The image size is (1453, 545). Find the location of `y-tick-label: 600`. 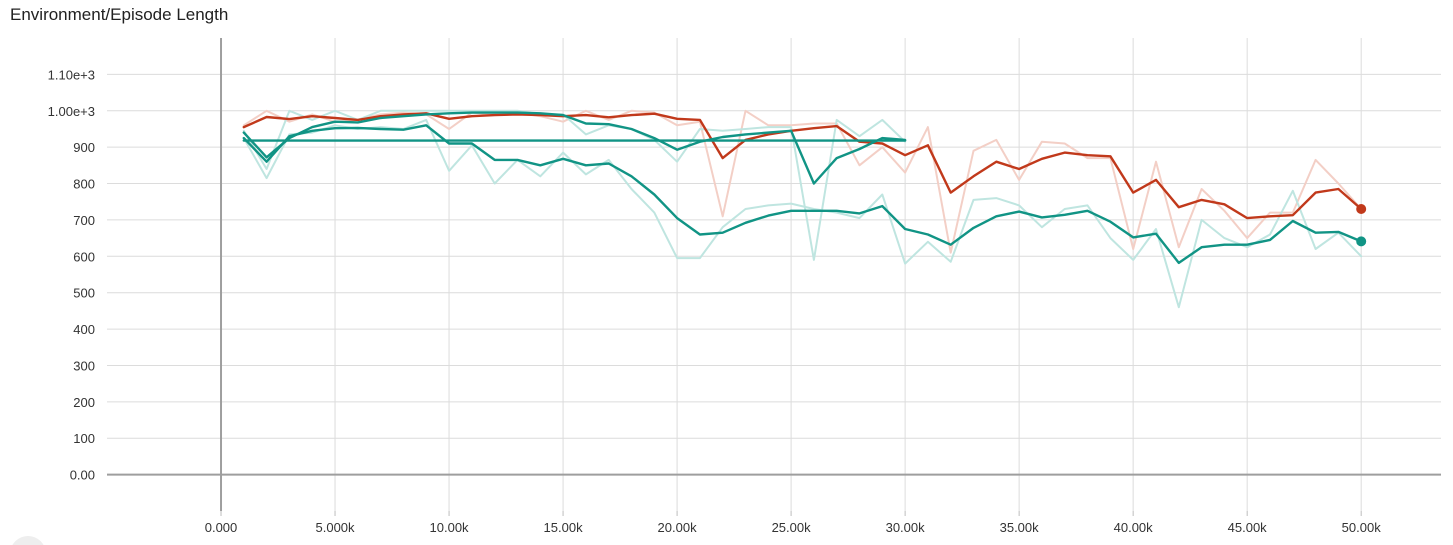

y-tick-label: 600 is located at coordinates (84, 256).